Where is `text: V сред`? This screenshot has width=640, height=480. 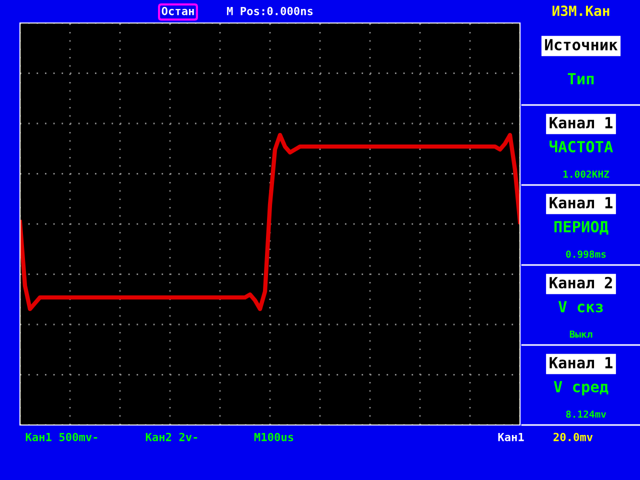 text: V сред is located at coordinates (581, 388).